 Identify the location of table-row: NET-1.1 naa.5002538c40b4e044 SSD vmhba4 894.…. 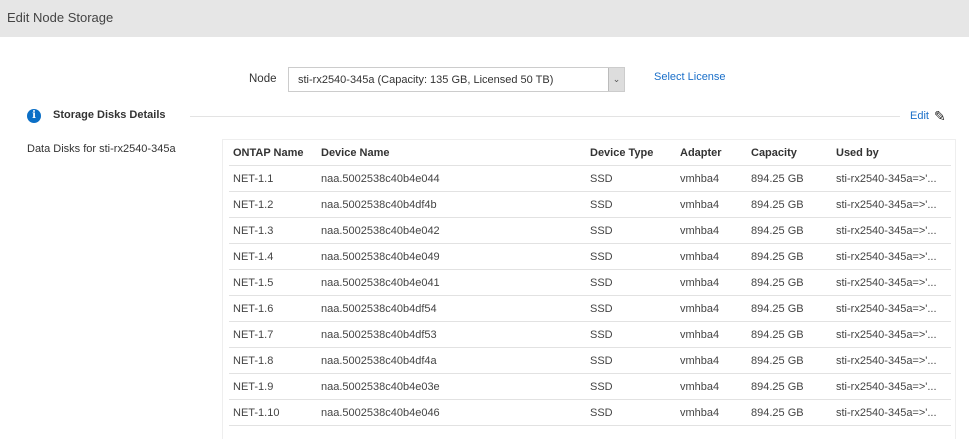
(590, 179).